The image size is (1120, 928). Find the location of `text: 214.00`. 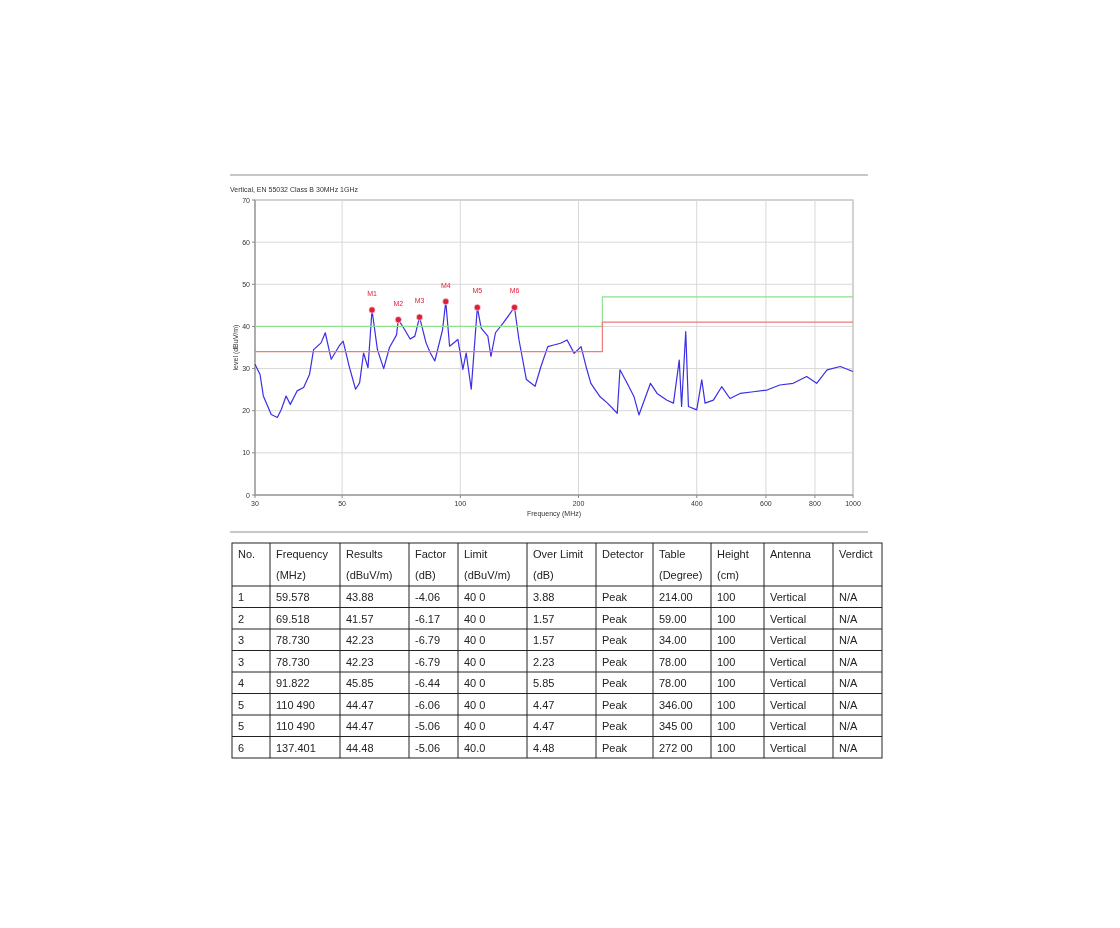

text: 214.00 is located at coordinates (676, 597).